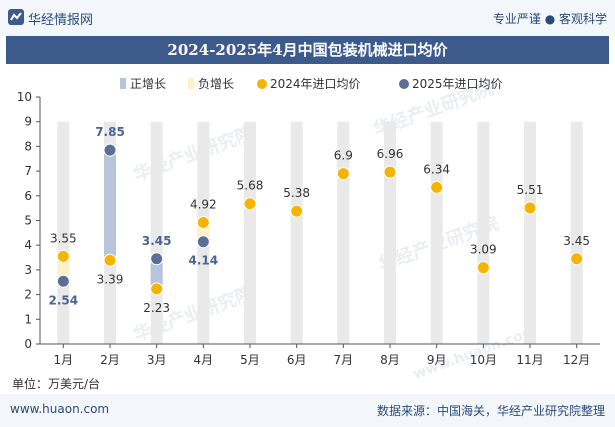  I want to click on data-label-2025: 4.14, so click(204, 261).